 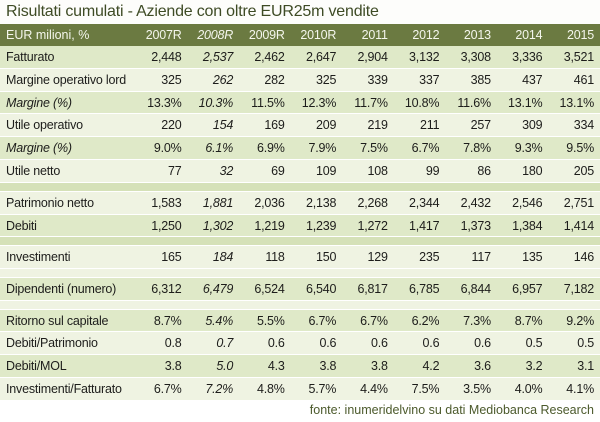 What do you see at coordinates (218, 288) in the screenshot?
I see `cell-value: 6,479` at bounding box center [218, 288].